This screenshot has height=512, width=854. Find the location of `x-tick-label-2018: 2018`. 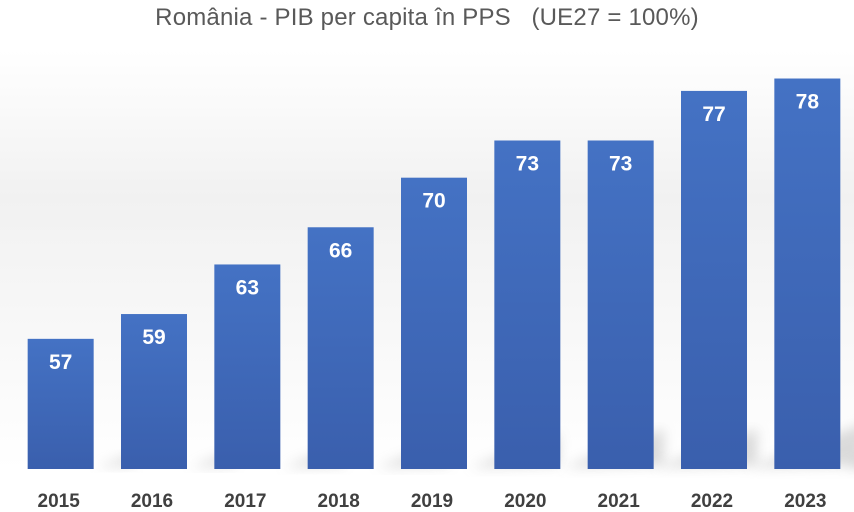

x-tick-label-2018: 2018 is located at coordinates (339, 501).